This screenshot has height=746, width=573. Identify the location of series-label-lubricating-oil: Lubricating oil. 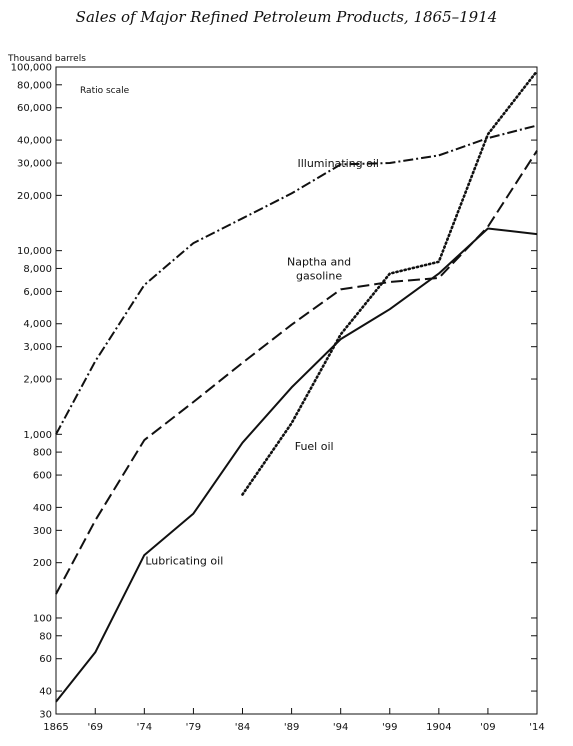
(184, 561).